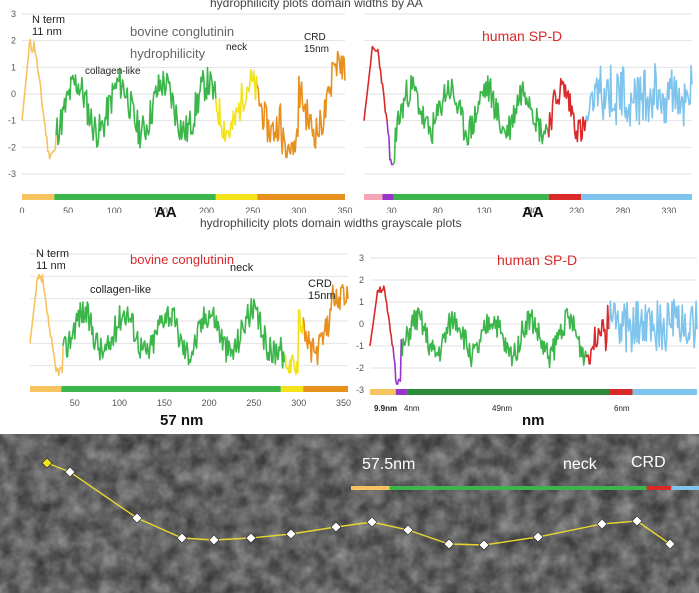 Image resolution: width=699 pixels, height=593 pixels. I want to click on x-tick-label: 230, so click(576, 209).